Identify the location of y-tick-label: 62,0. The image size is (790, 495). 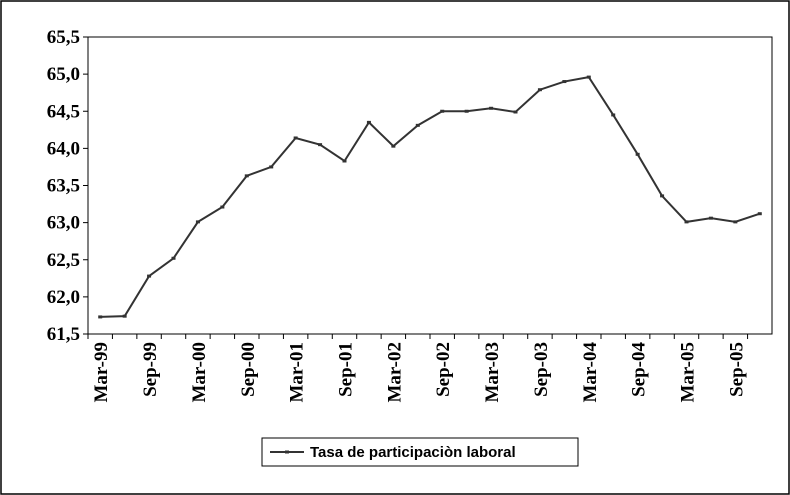
(63, 297).